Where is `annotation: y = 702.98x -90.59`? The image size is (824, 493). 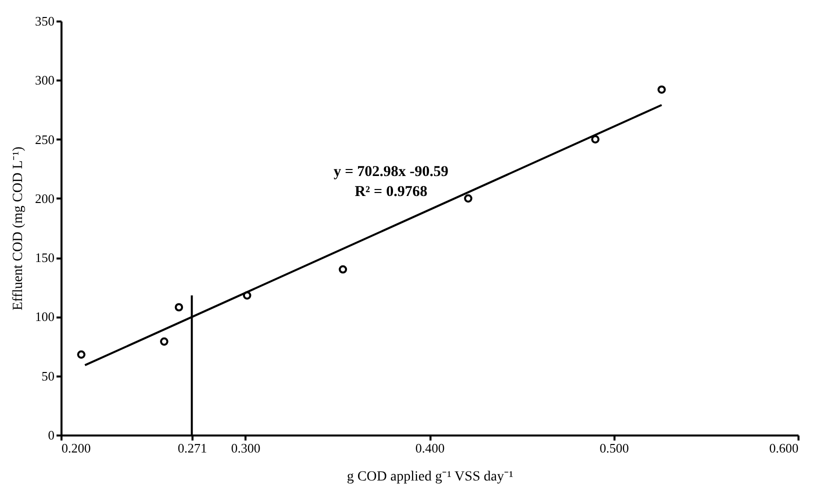
annotation: y = 702.98x -90.59 is located at coordinates (391, 172).